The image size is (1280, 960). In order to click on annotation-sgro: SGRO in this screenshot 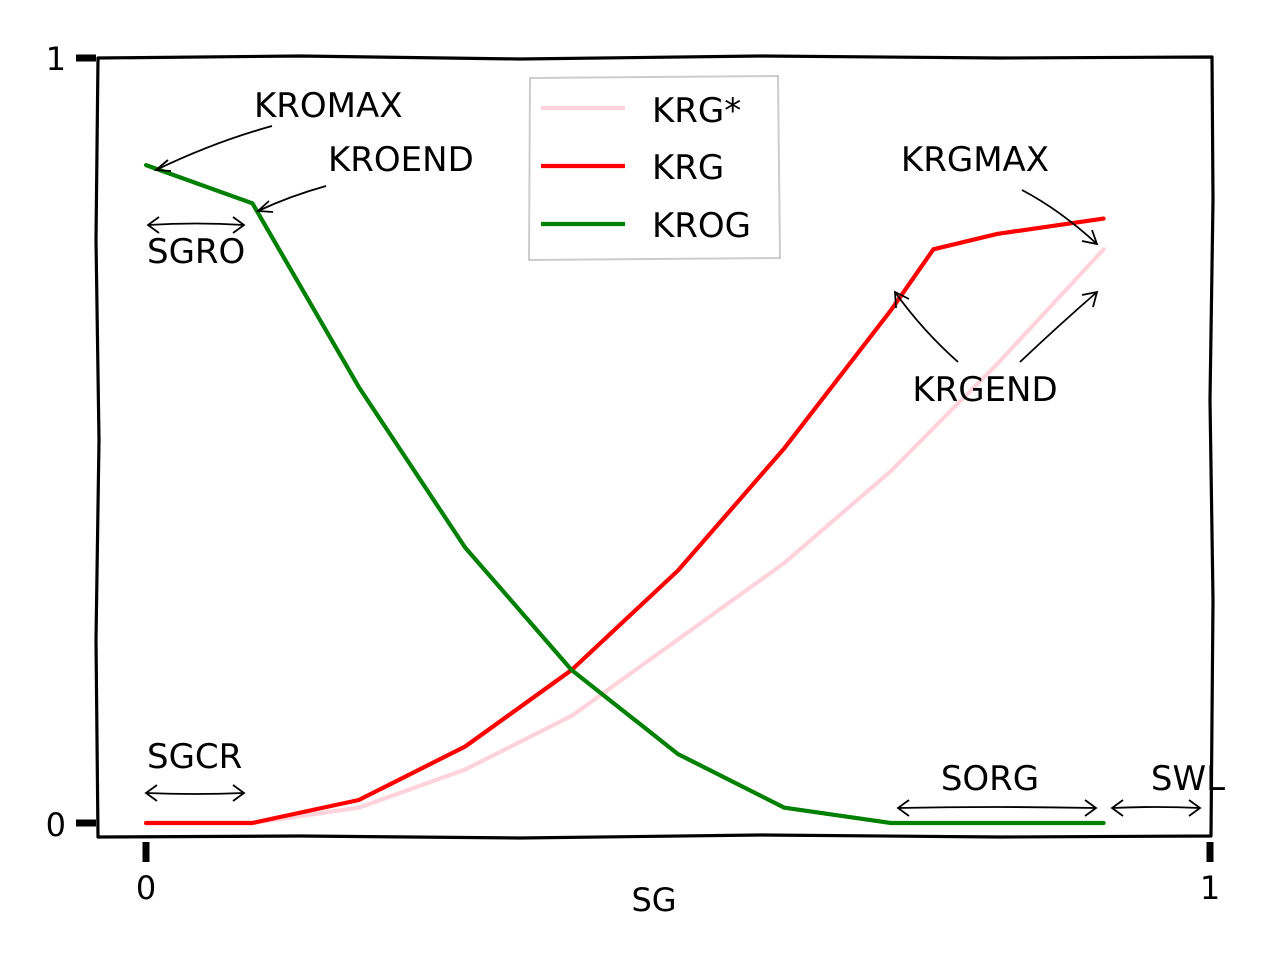, I will do `click(196, 244)`.